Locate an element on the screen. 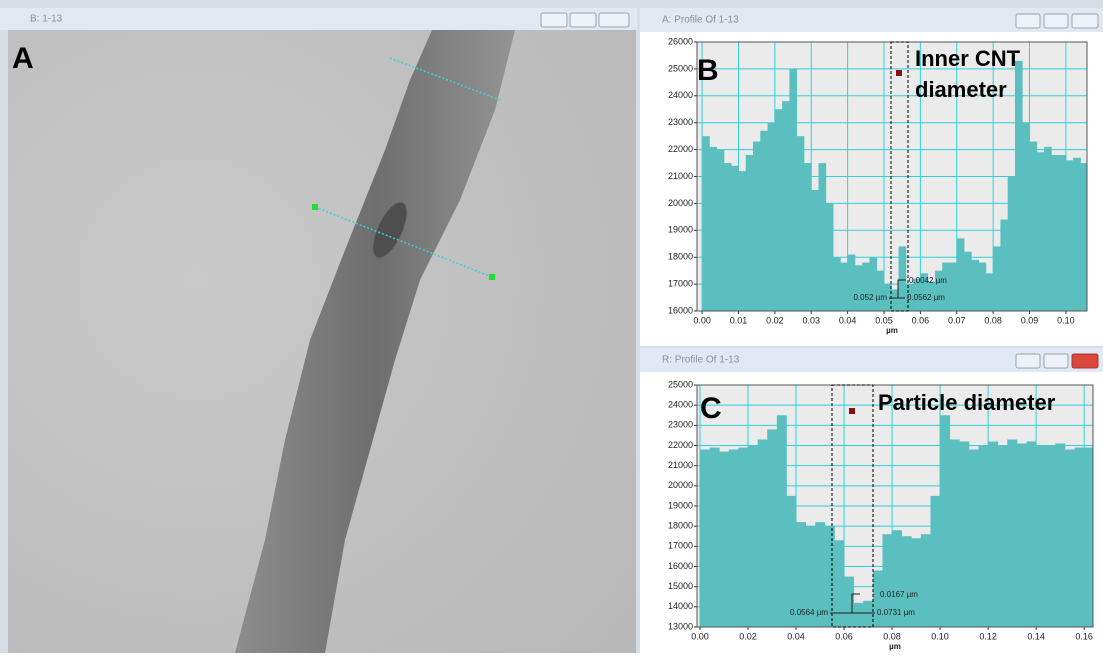 This screenshot has width=1103, height=658. y-tick-label: 21000 is located at coordinates (680, 176).